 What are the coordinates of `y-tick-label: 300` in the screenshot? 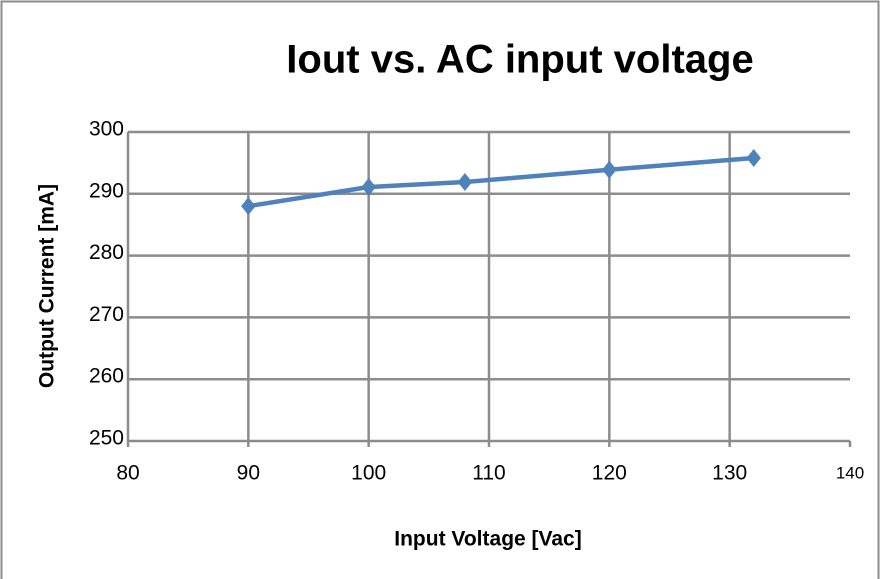 It's located at (106, 129).